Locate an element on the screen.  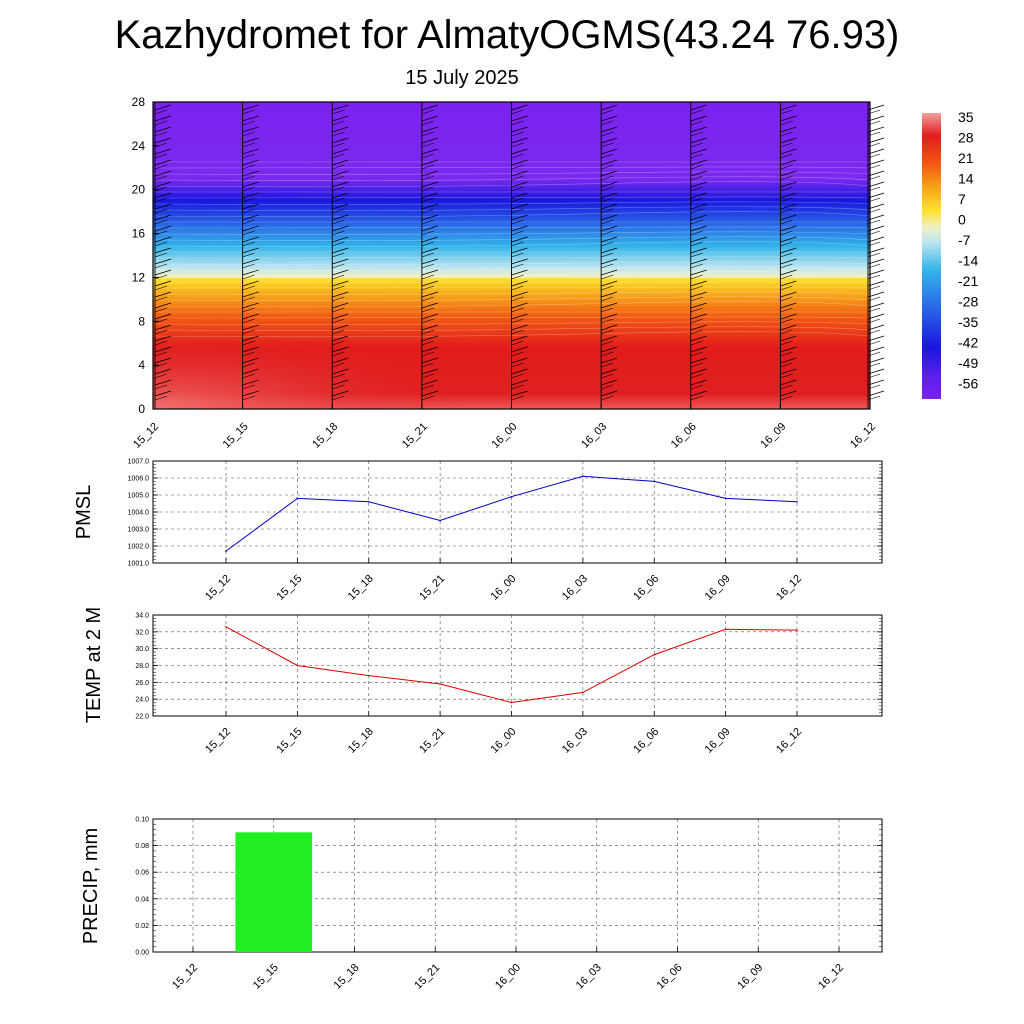
x-tick-label: 16_00 is located at coordinates (504, 588).